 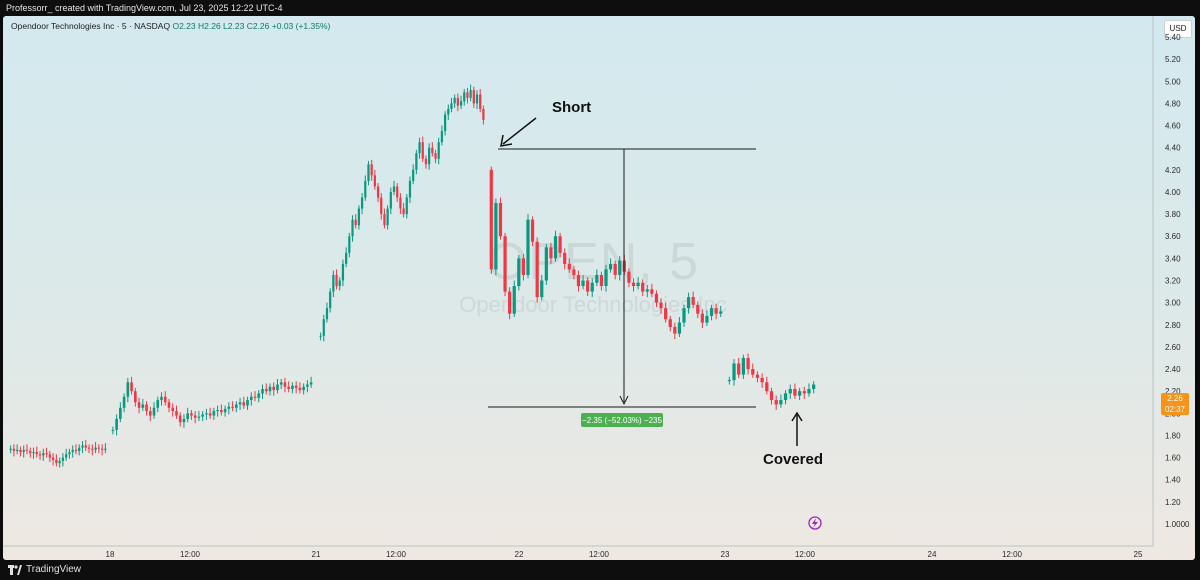 I want to click on short-annotation: Short, so click(x=545, y=123).